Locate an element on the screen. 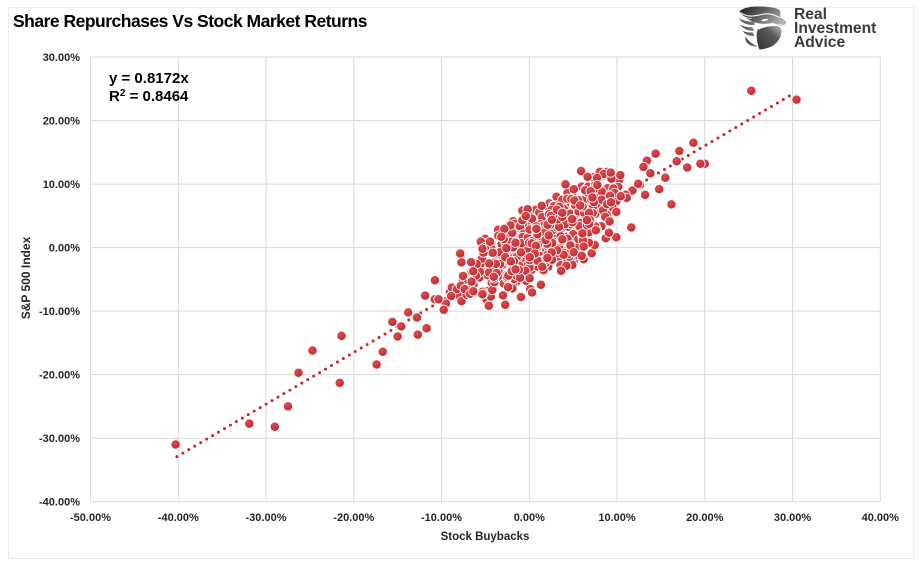 This screenshot has width=919, height=570. svg-text: 40.00% is located at coordinates (881, 518).